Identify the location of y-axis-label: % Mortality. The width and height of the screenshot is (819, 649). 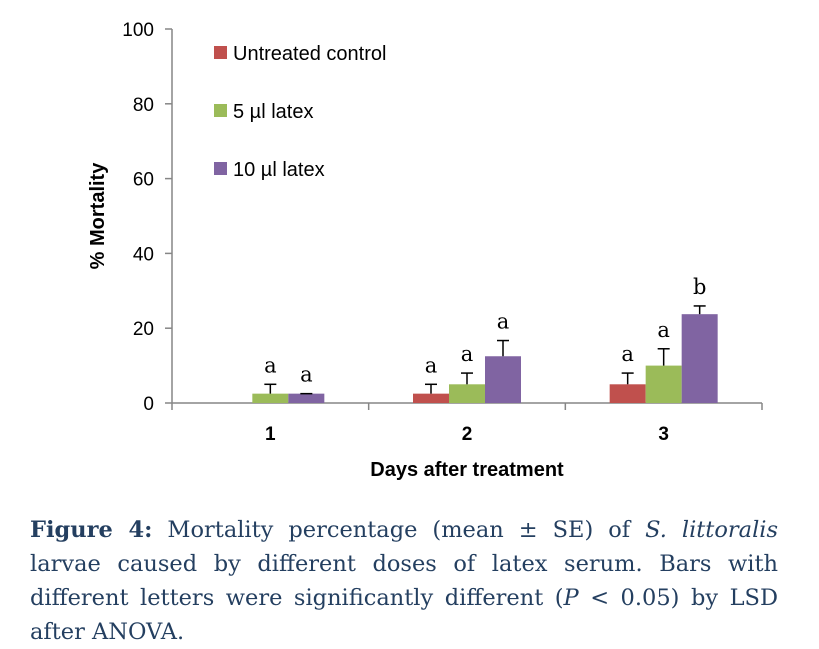
(98, 216).